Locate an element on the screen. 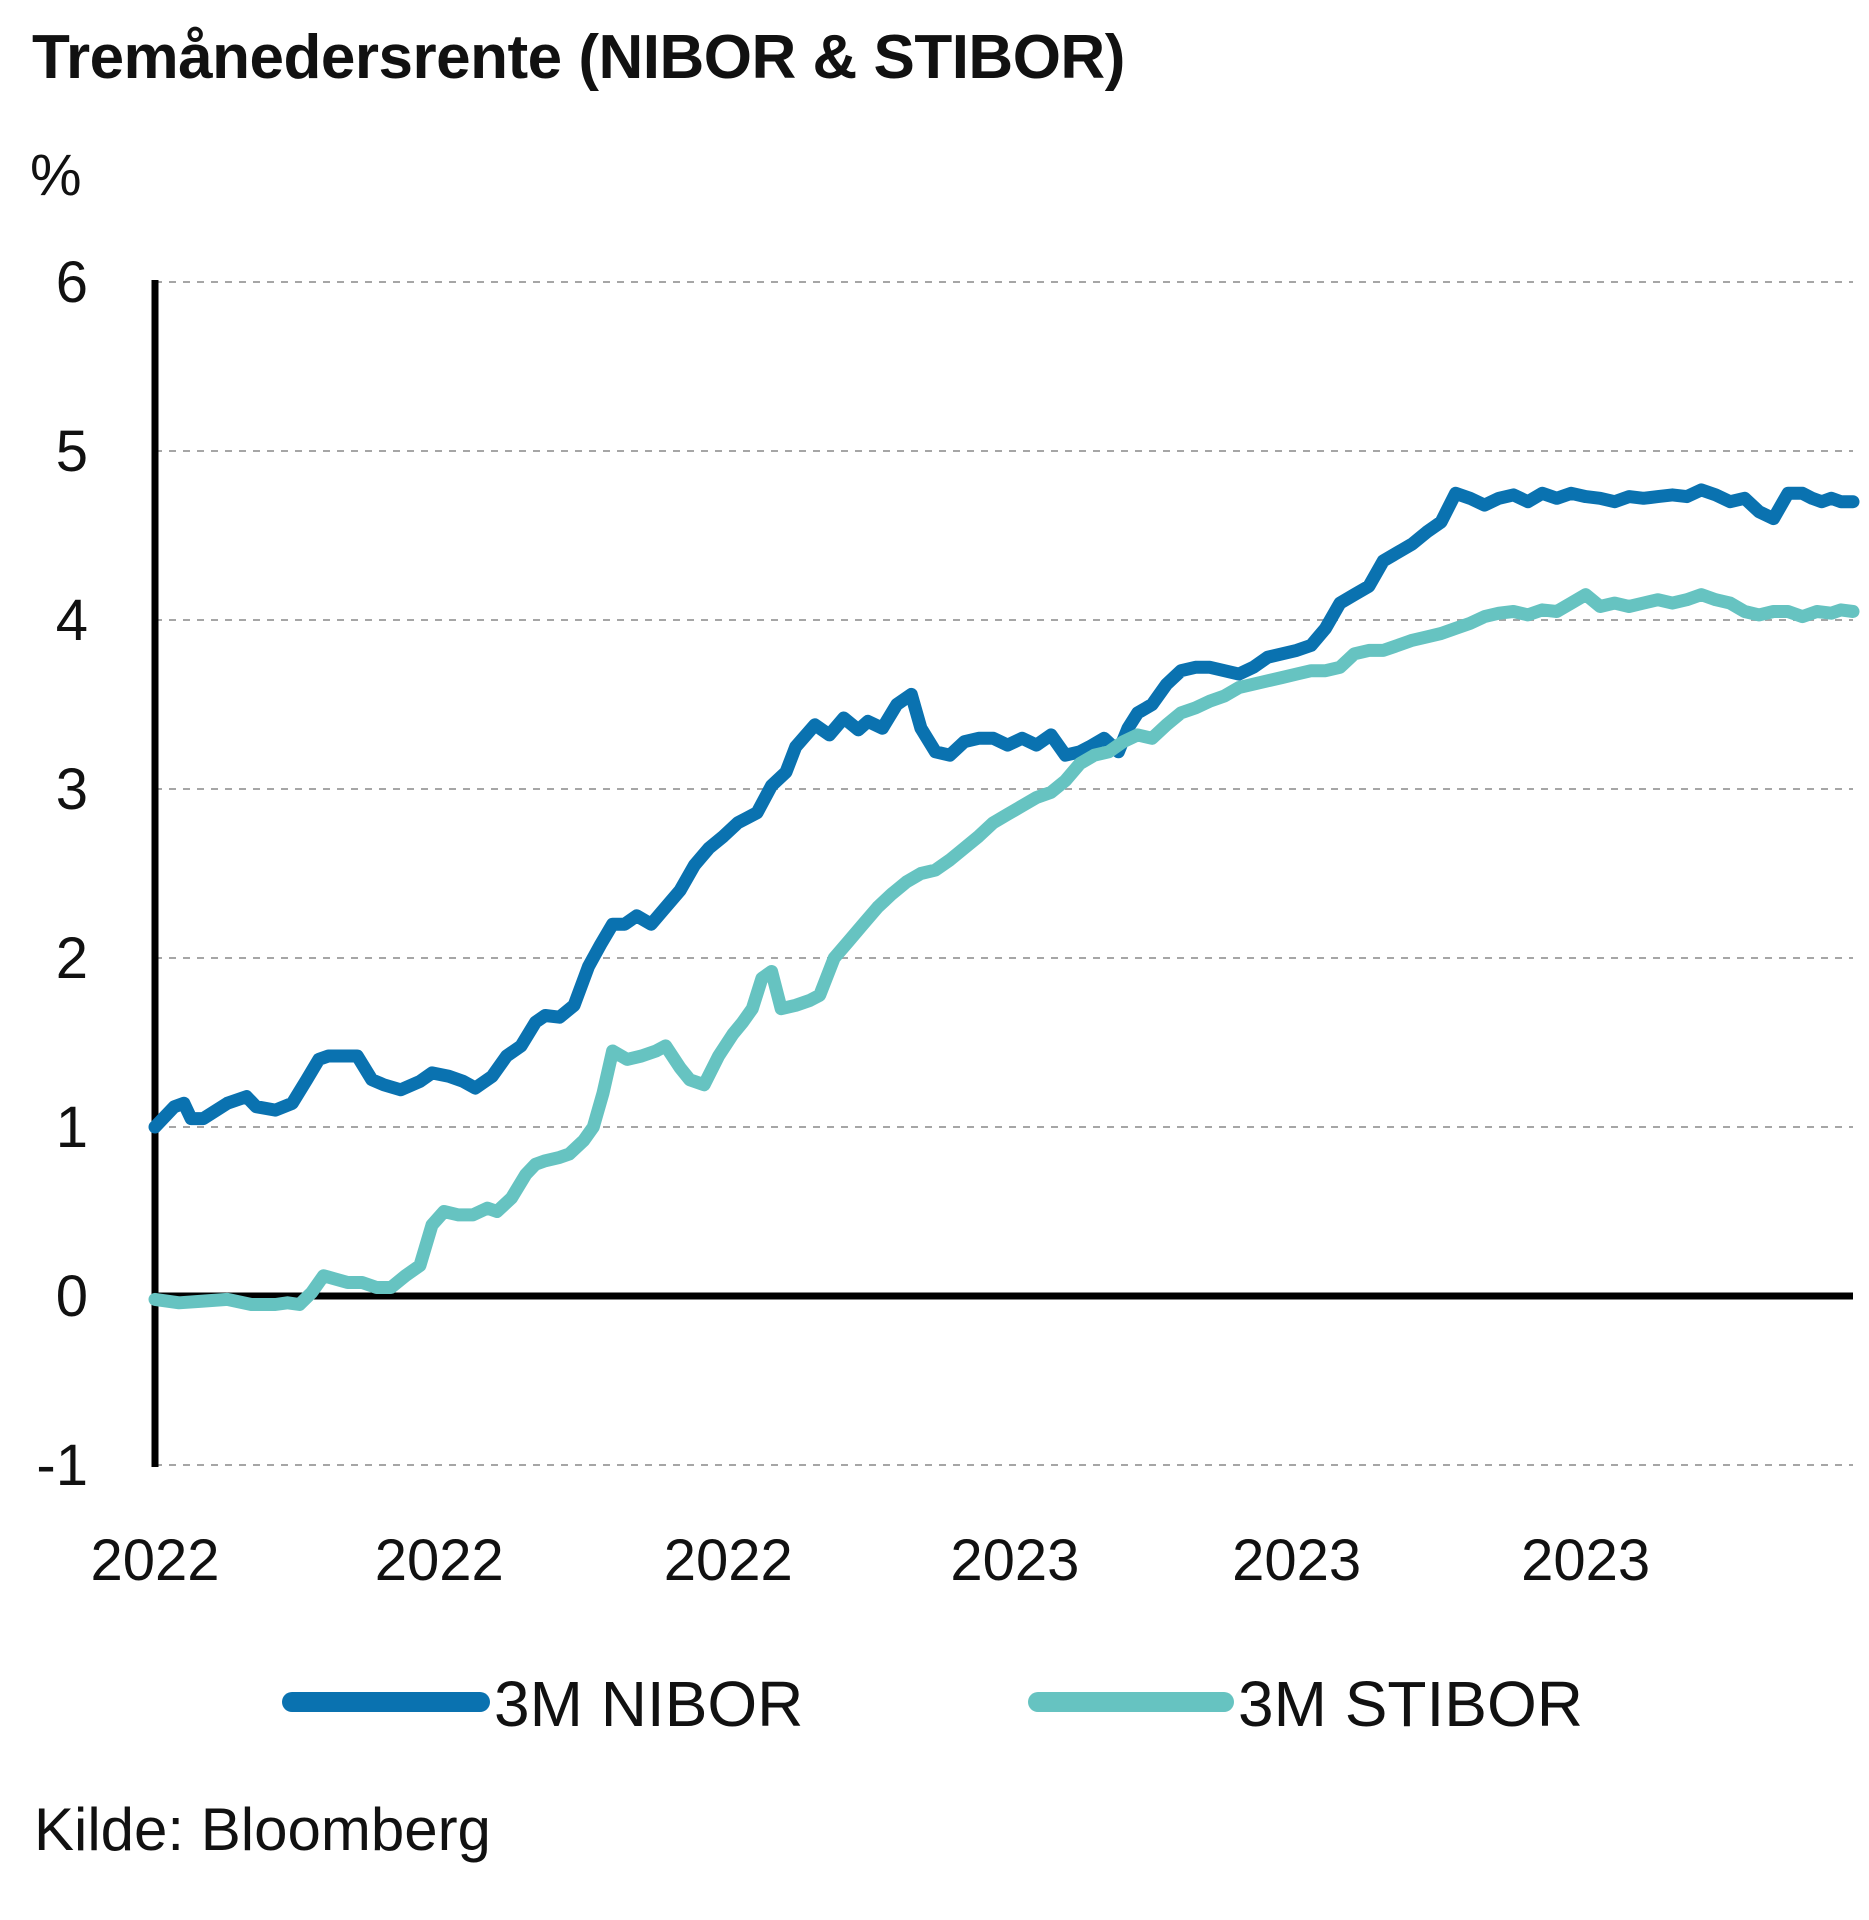  y-tick-label: 4 is located at coordinates (72, 620).